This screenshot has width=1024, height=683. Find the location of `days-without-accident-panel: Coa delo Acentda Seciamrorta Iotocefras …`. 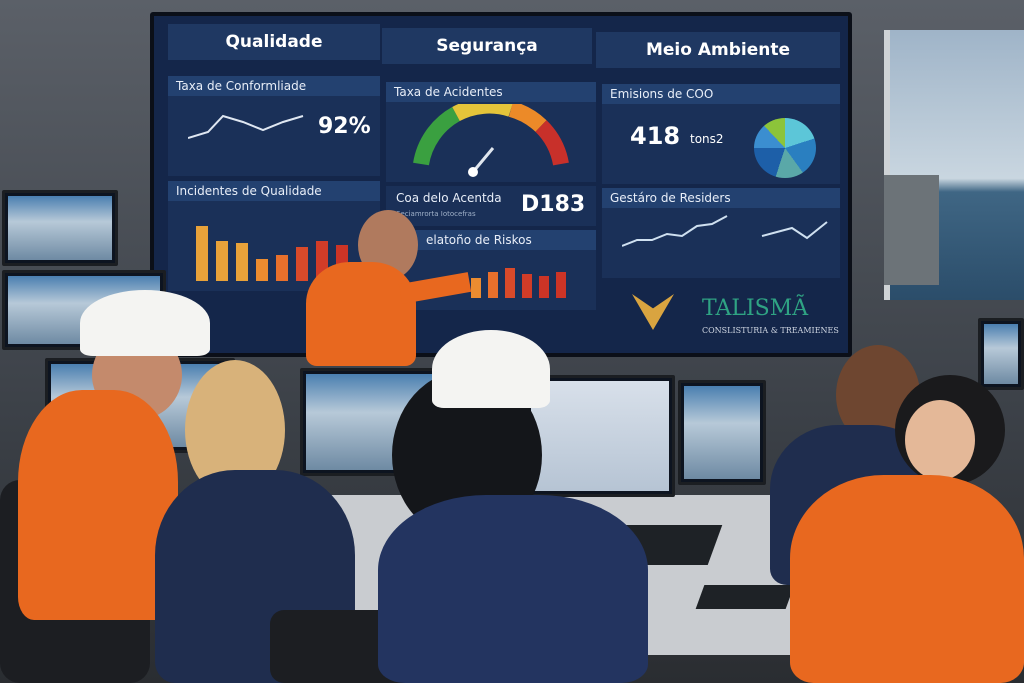

days-without-accident-panel: Coa delo Acentda Seciamrorta Iotocefras … is located at coordinates (491, 206).